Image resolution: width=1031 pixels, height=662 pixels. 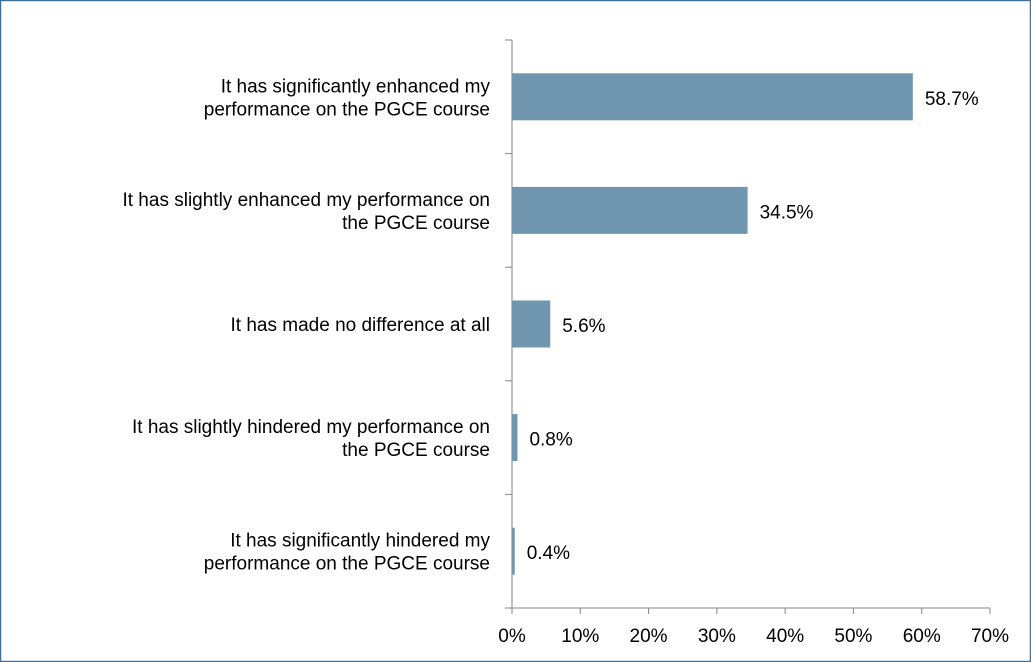 What do you see at coordinates (785, 636) in the screenshot?
I see `x-tick-label: 40%` at bounding box center [785, 636].